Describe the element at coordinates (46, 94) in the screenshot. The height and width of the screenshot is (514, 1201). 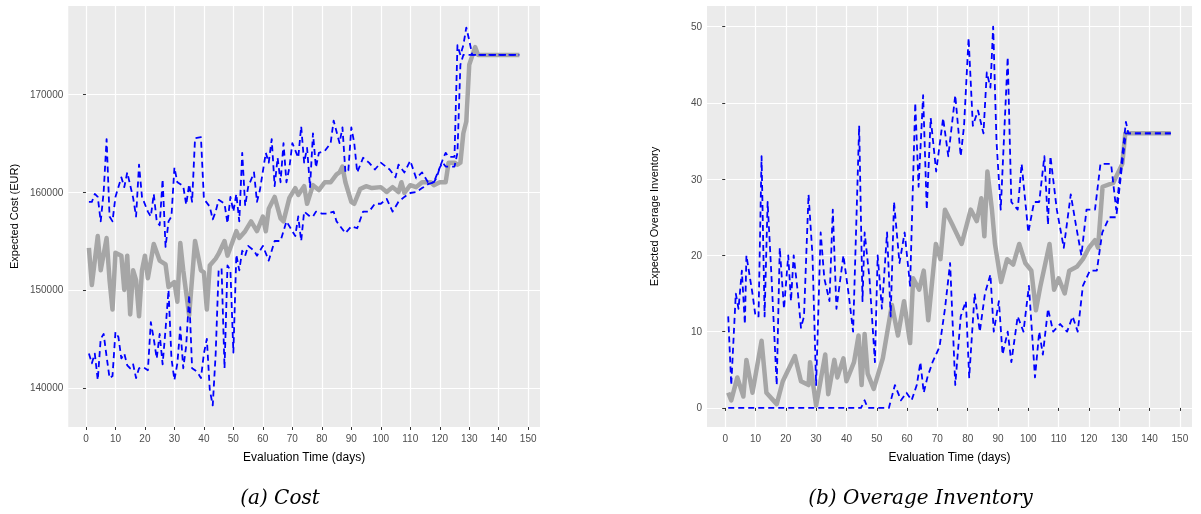
I see `y-tick-label: 170000` at that location.